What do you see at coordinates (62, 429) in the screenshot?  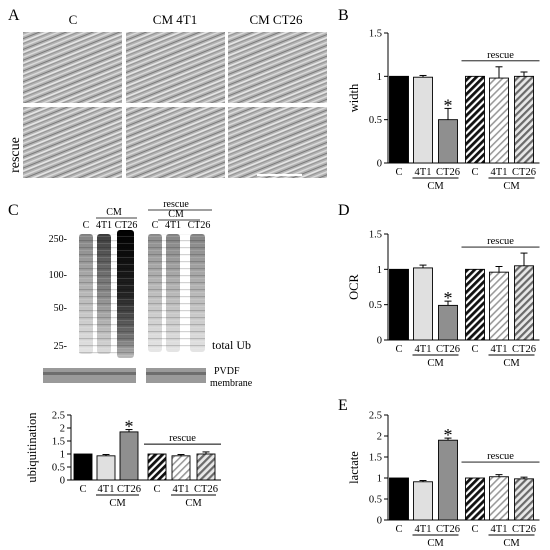 I see `chart-c-ytick-label: 2` at bounding box center [62, 429].